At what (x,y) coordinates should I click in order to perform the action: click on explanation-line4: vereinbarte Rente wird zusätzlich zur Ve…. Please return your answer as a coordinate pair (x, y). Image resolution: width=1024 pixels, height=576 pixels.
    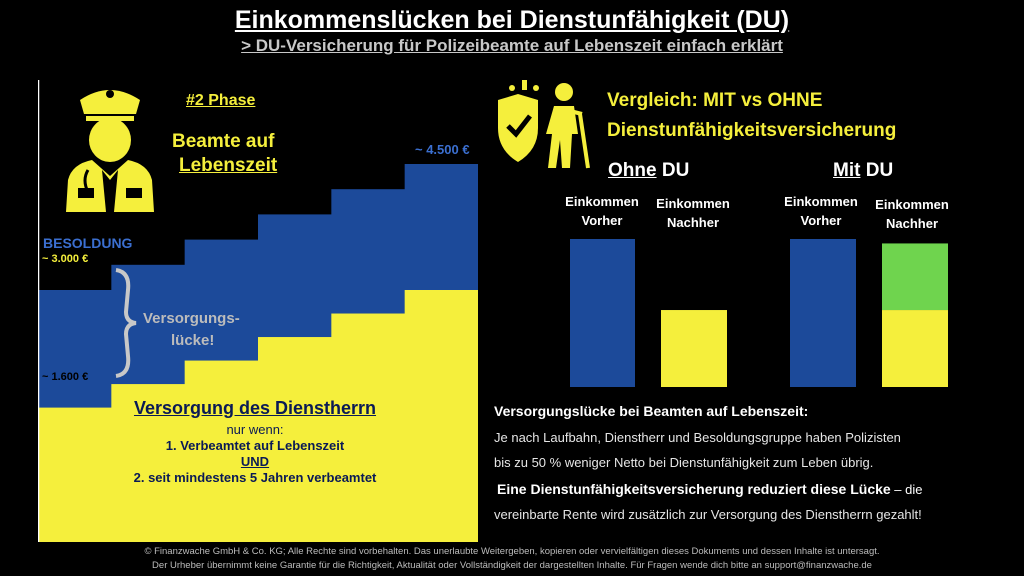
    Looking at the image, I should click on (708, 514).